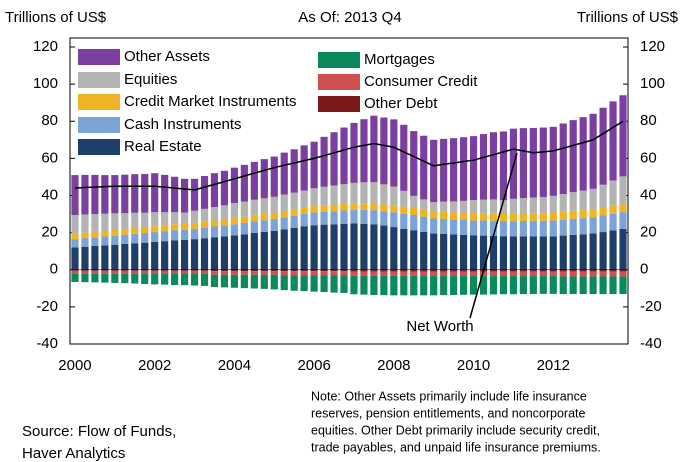 This screenshot has width=682, height=462. Describe the element at coordinates (234, 365) in the screenshot. I see `x-tick-label: 2004` at that location.